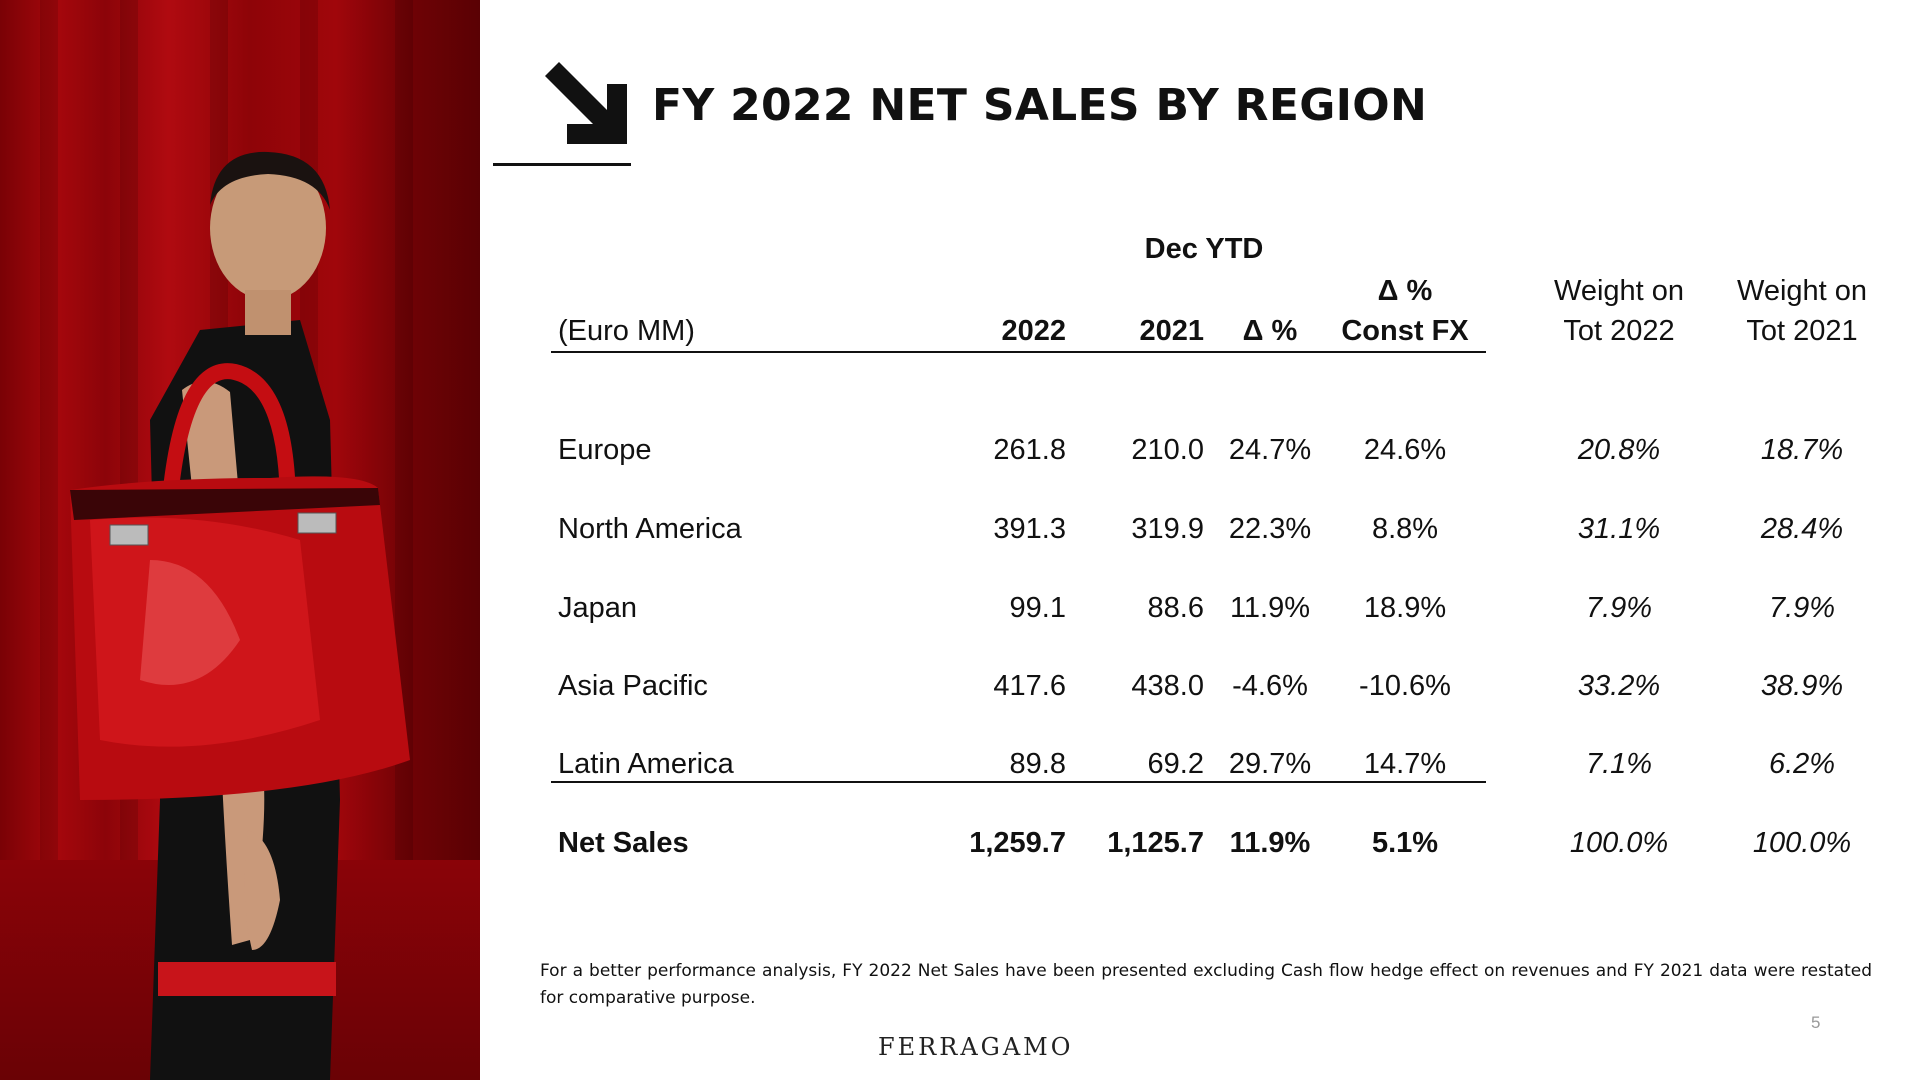  I want to click on total-delta: 11.9%, so click(1270, 843).